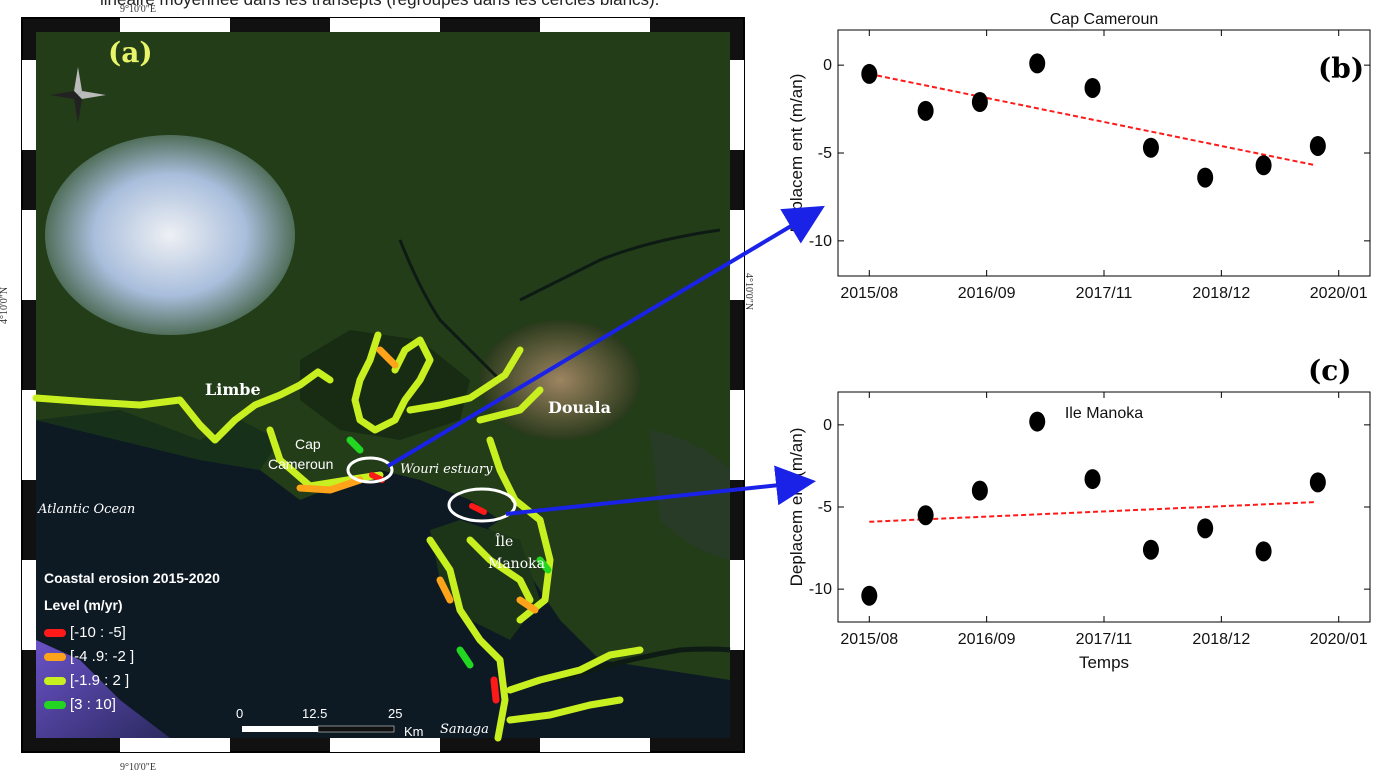 This screenshot has height=776, width=1386. Describe the element at coordinates (98, 632) in the screenshot. I see `legend-label: [-10 : -5]` at that location.